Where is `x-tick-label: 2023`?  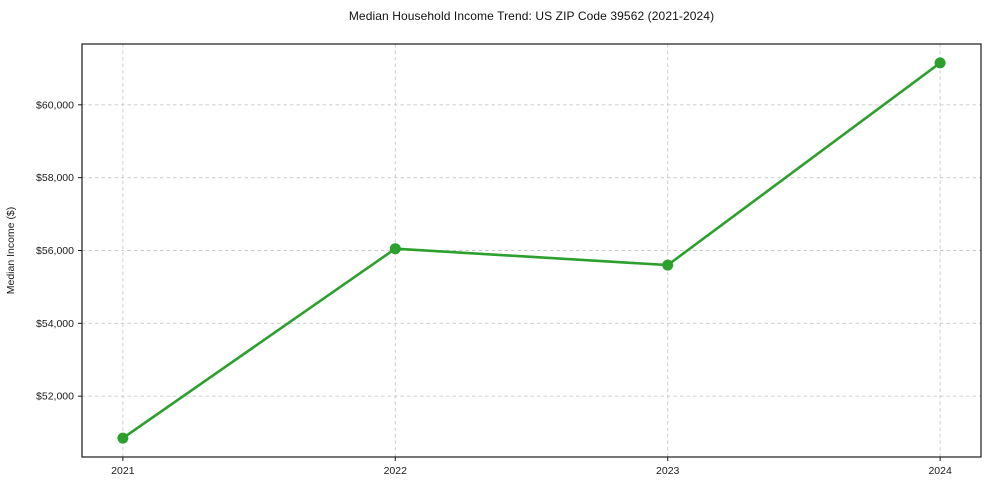
x-tick-label: 2023 is located at coordinates (668, 471).